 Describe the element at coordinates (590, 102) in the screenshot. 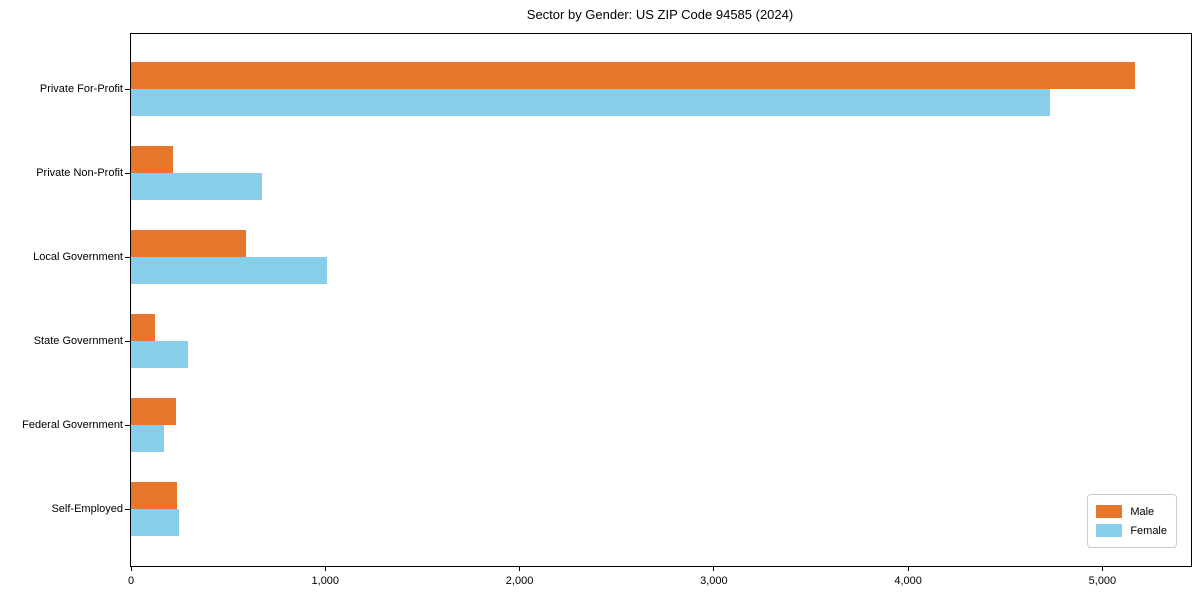

I see `bar-female-private-for-profit` at that location.